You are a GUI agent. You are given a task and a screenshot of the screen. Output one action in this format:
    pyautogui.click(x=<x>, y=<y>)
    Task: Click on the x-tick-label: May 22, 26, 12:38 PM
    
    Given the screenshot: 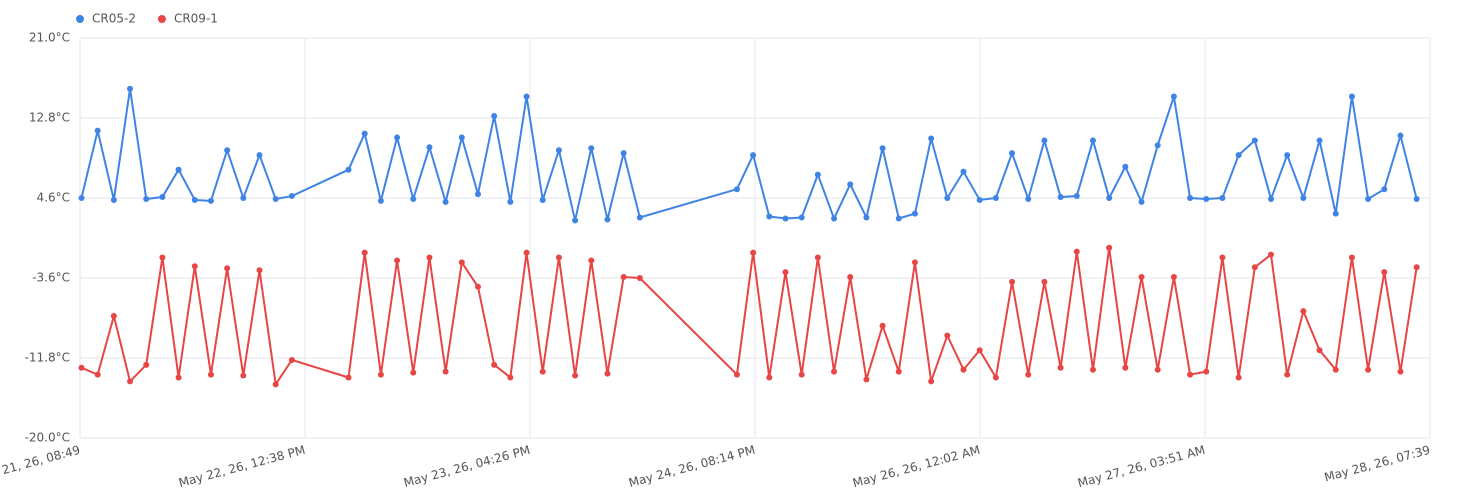 What is the action you would take?
    pyautogui.click(x=242, y=466)
    